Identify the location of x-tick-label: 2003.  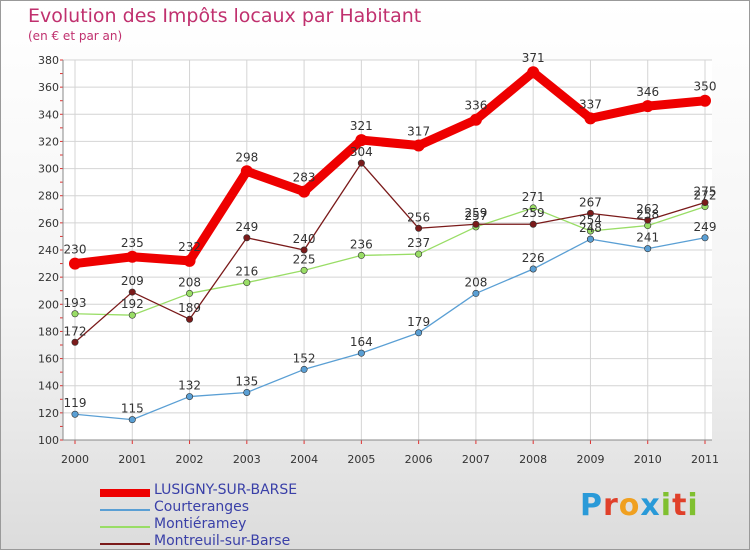
(247, 459).